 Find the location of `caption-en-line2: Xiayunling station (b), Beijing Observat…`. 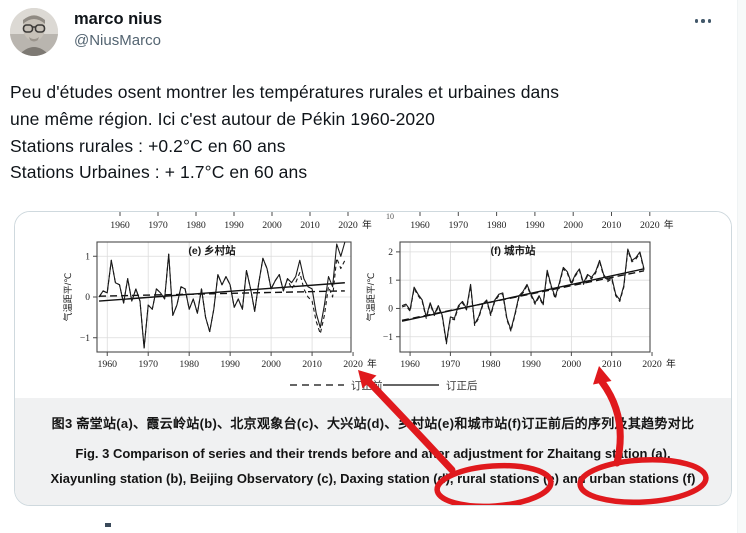

caption-en-line2: Xiayunling station (b), Beijing Observat… is located at coordinates (373, 478).